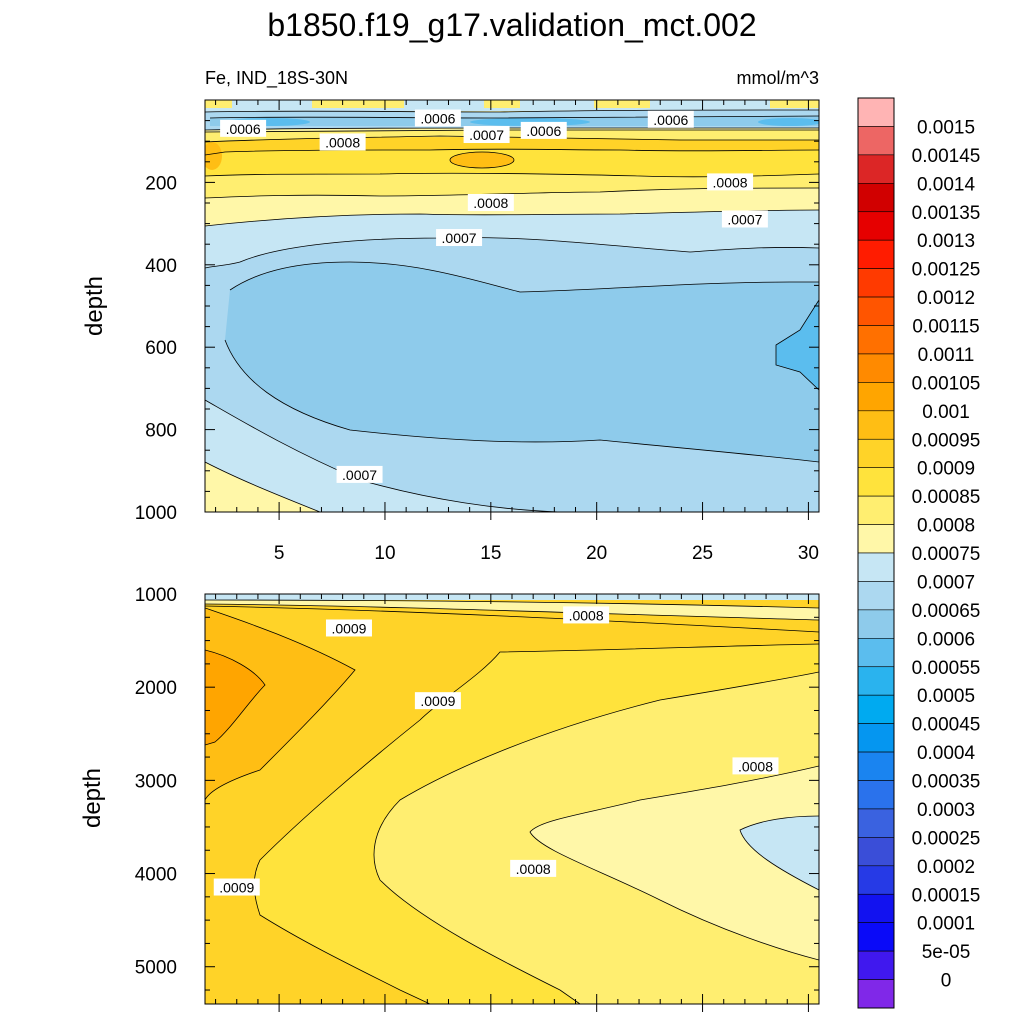 The image size is (1024, 1024). I want to click on colorbar-label: 0.00085, so click(946, 497).